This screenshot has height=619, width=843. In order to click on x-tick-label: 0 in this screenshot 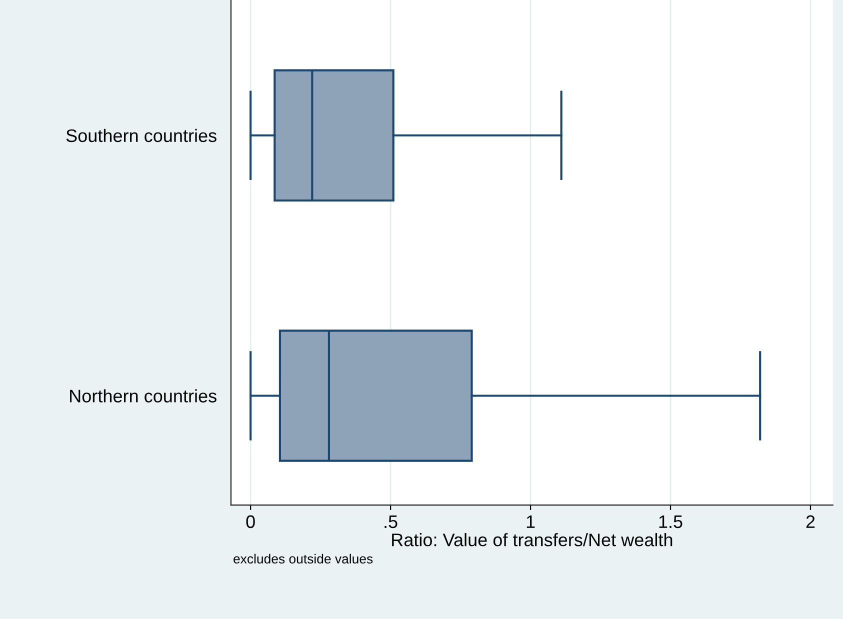, I will do `click(250, 521)`.